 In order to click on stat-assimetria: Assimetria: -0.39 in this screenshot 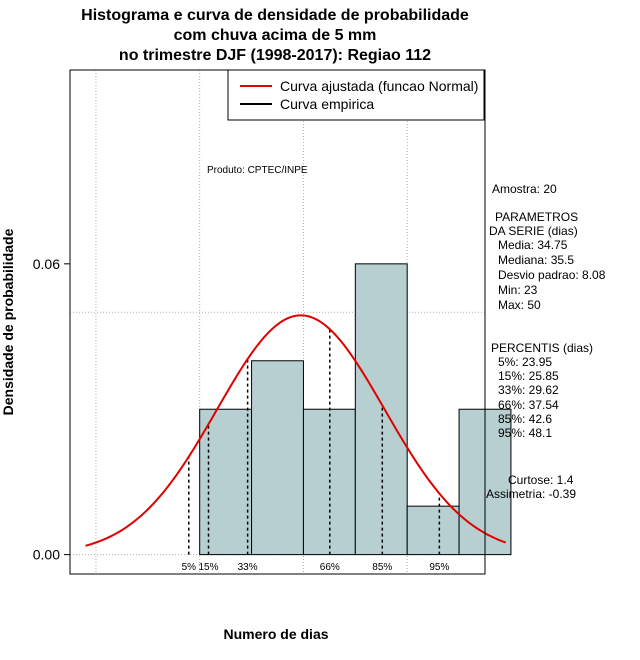, I will do `click(531, 494)`.